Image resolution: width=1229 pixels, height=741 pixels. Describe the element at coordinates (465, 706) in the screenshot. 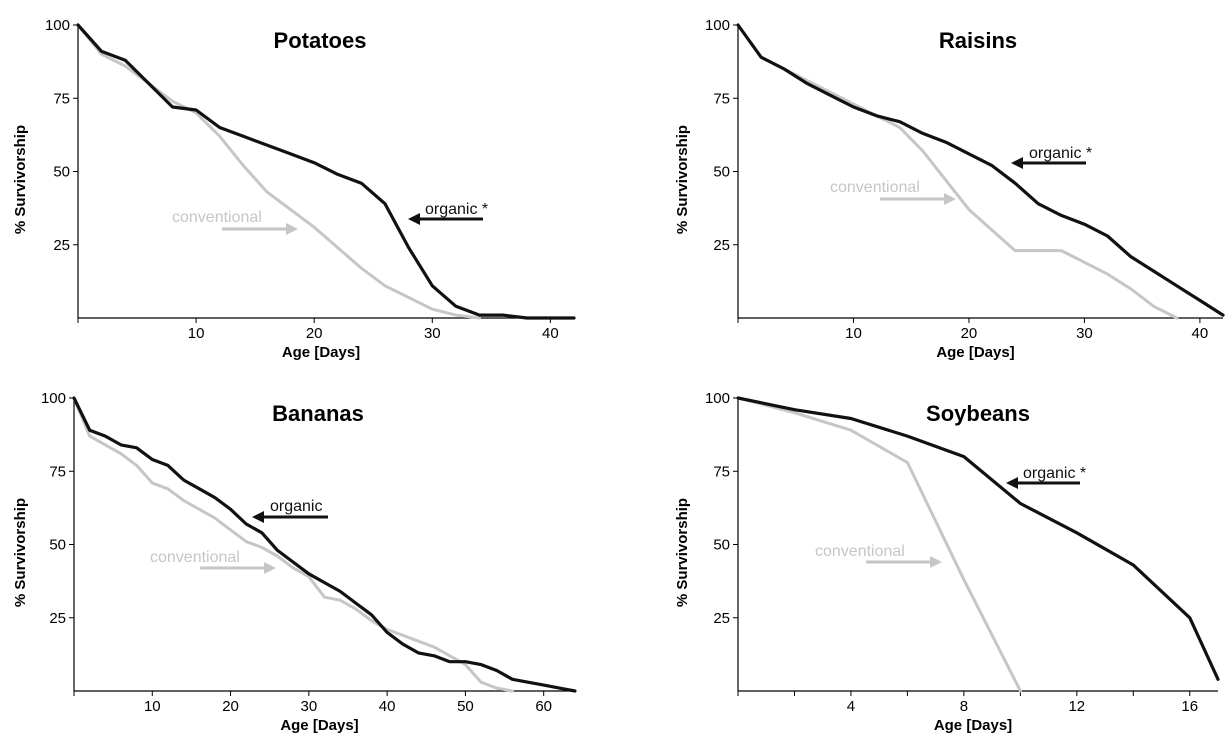

I see `x-tick-label: 50` at that location.